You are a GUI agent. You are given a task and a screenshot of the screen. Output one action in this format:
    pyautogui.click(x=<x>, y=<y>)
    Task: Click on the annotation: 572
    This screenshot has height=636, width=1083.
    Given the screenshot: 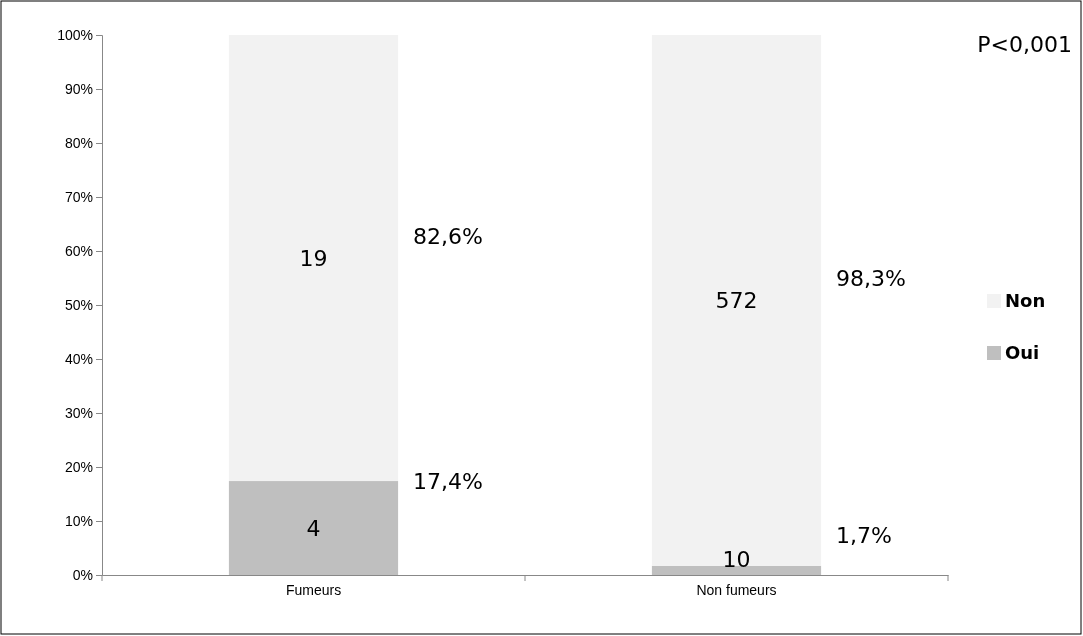 What is the action you would take?
    pyautogui.click(x=736, y=301)
    